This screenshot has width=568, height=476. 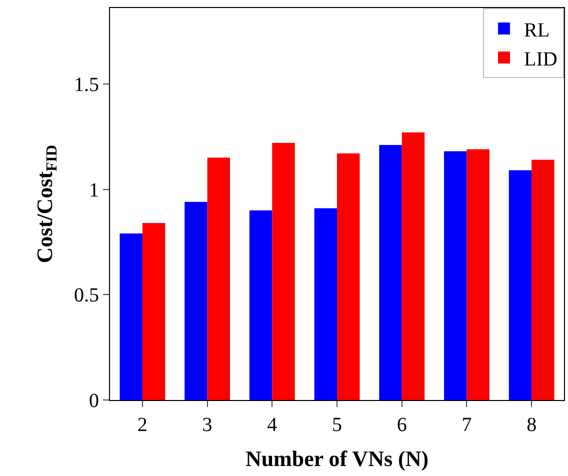 I want to click on legend-label: LID, so click(x=541, y=59).